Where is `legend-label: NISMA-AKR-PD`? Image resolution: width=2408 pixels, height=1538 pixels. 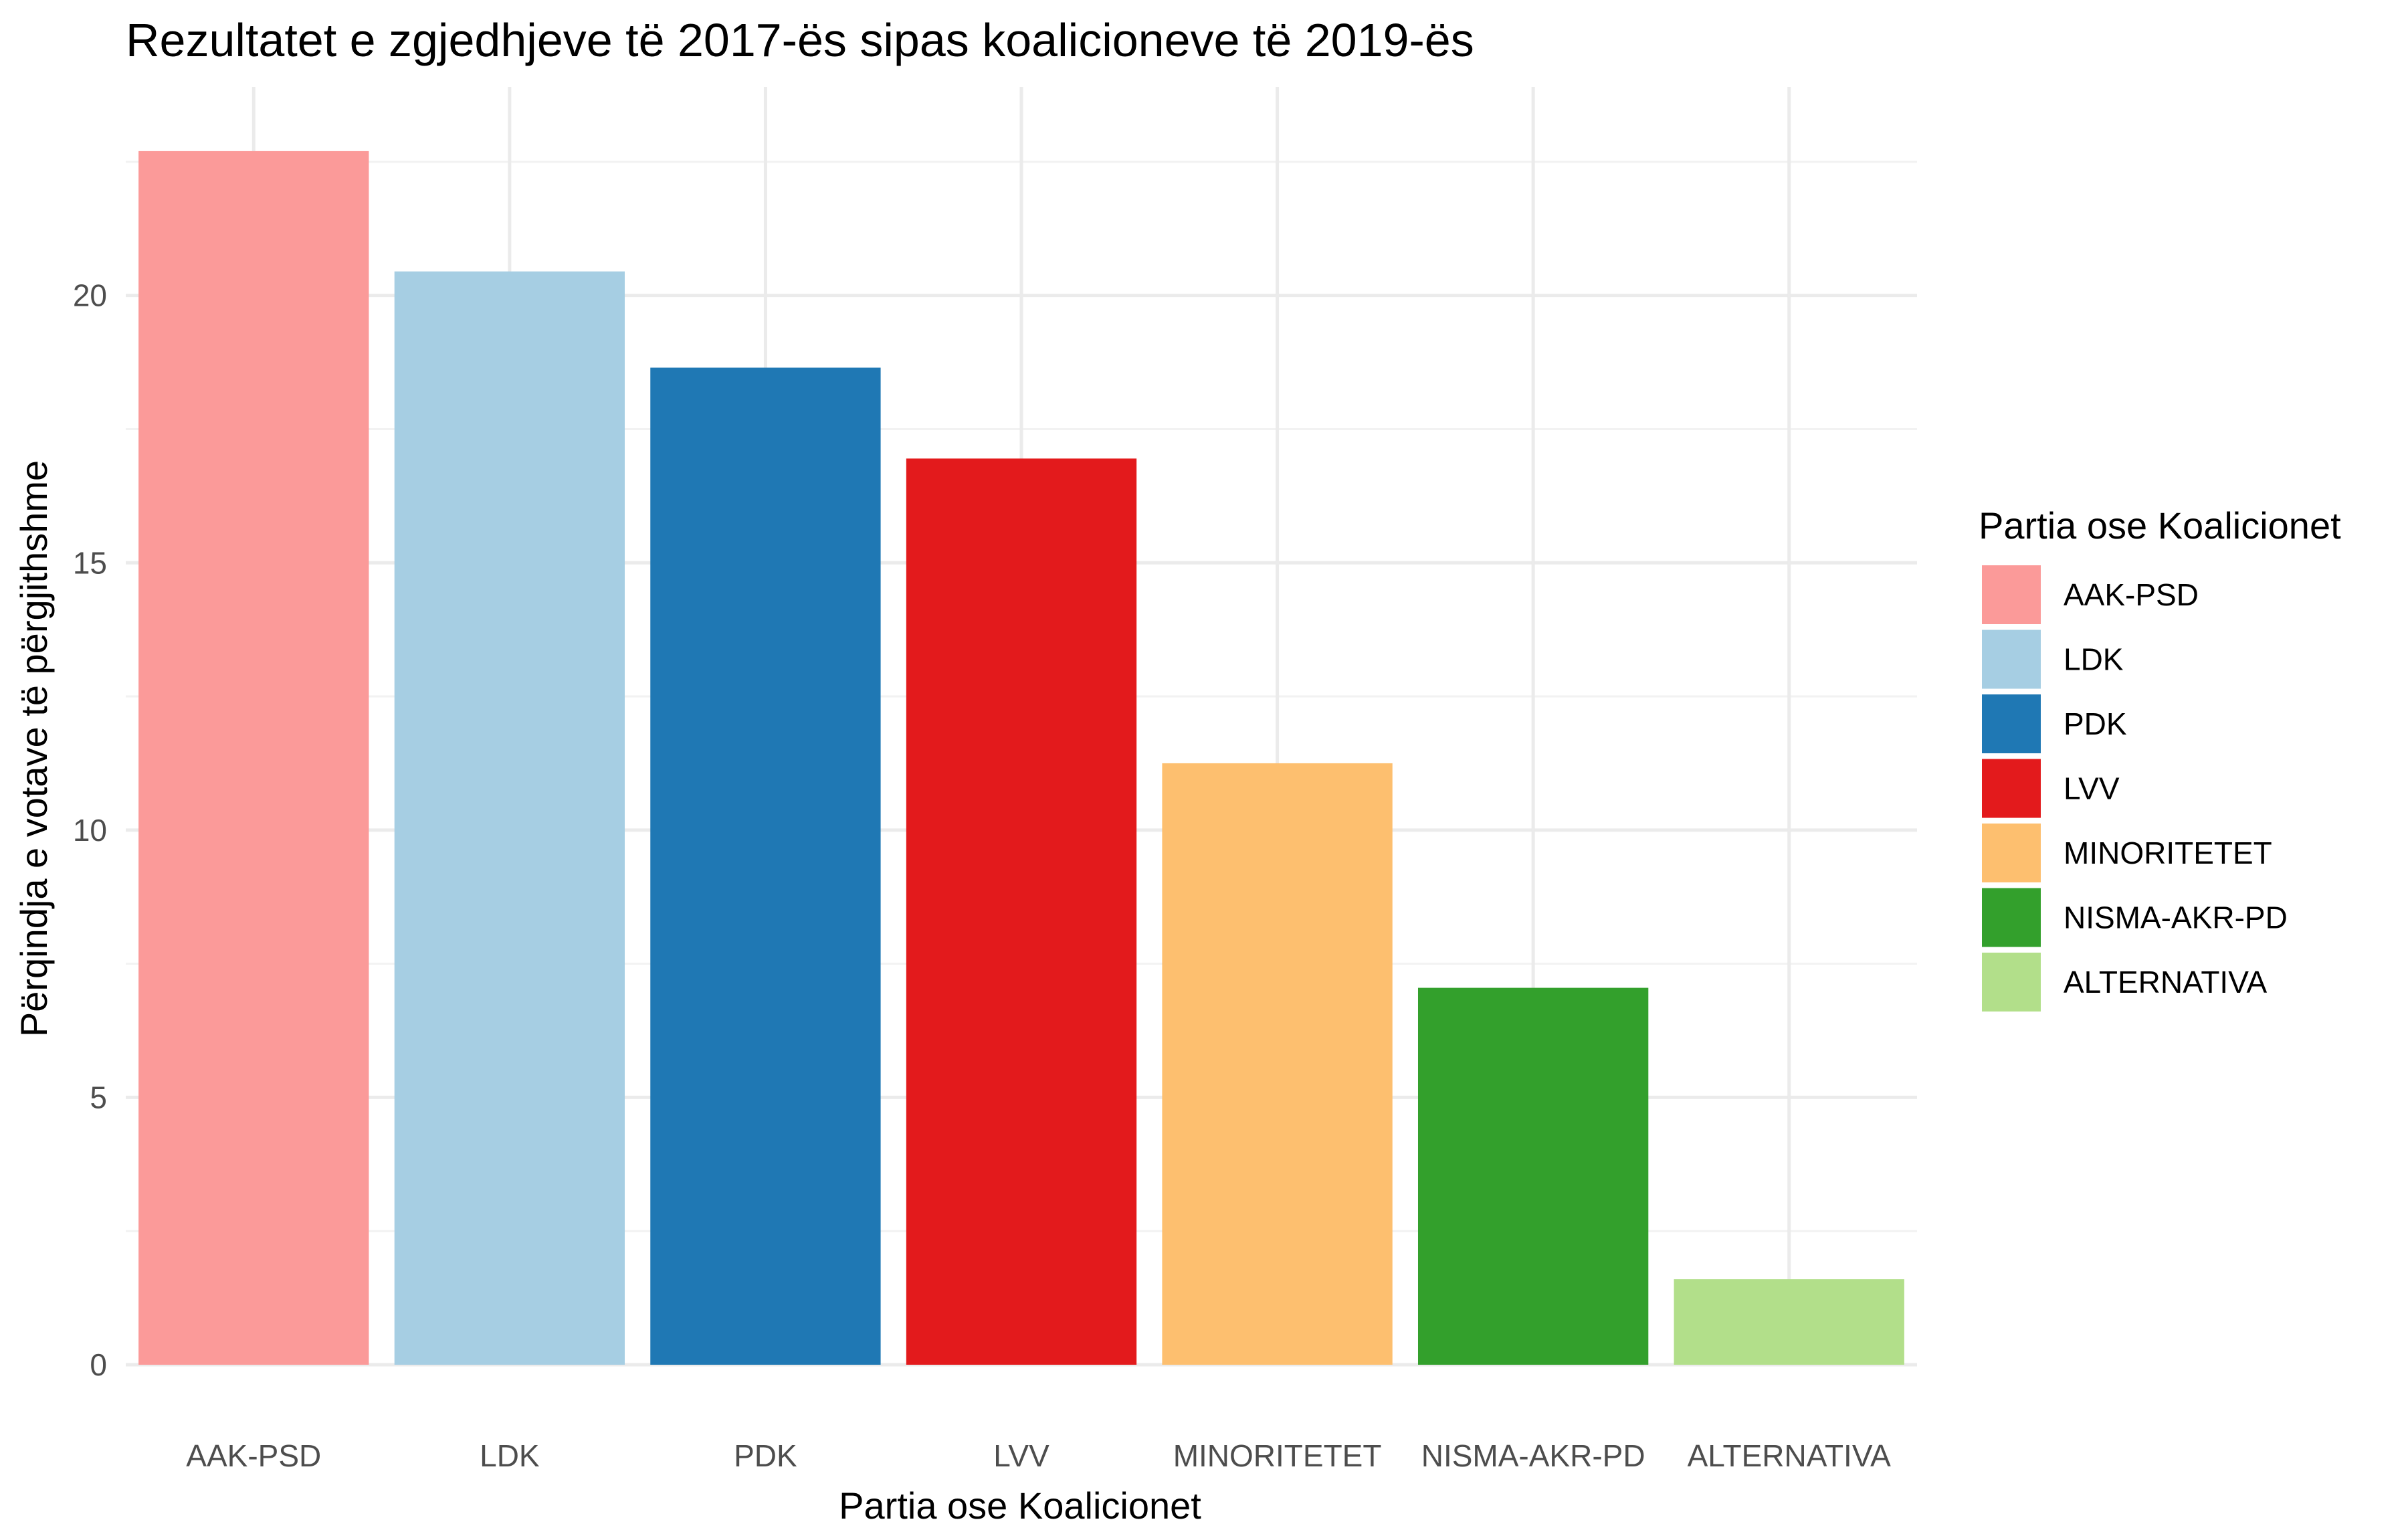 legend-label: NISMA-AKR-PD is located at coordinates (2176, 918).